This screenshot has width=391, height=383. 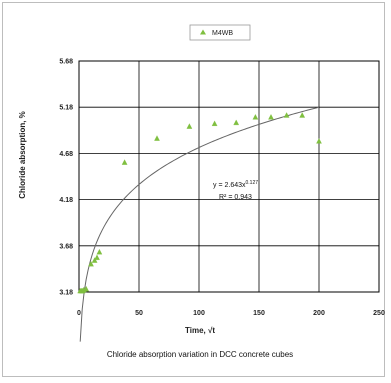 What do you see at coordinates (66, 246) in the screenshot?
I see `y-tick-label: 3.68` at bounding box center [66, 246].